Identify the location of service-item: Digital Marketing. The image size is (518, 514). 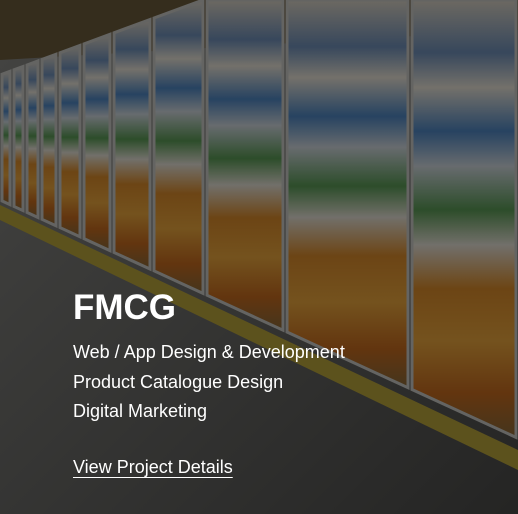
(140, 411).